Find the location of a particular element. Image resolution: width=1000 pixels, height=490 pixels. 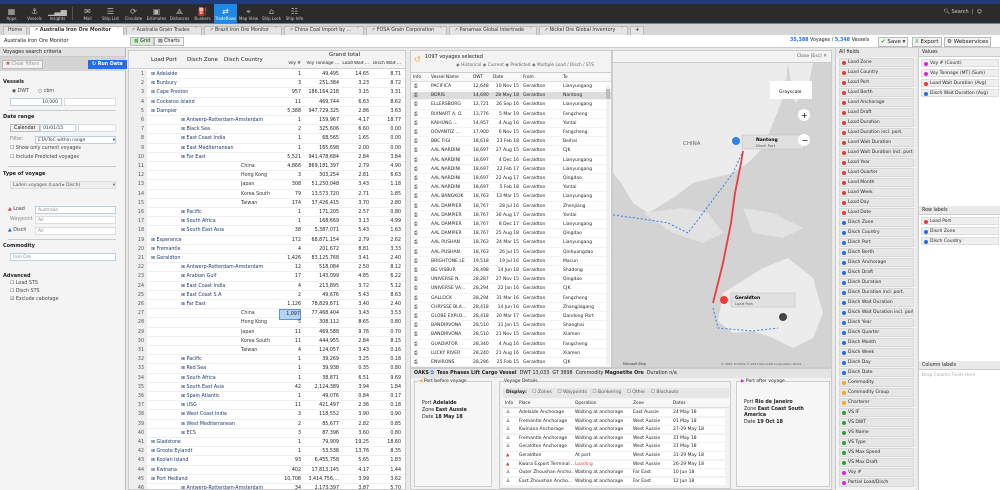

voyage-row: ⎙ BBC FIGI 18,618 23 Feb 18 Geraldton Beihai is located at coordinates (511, 142).